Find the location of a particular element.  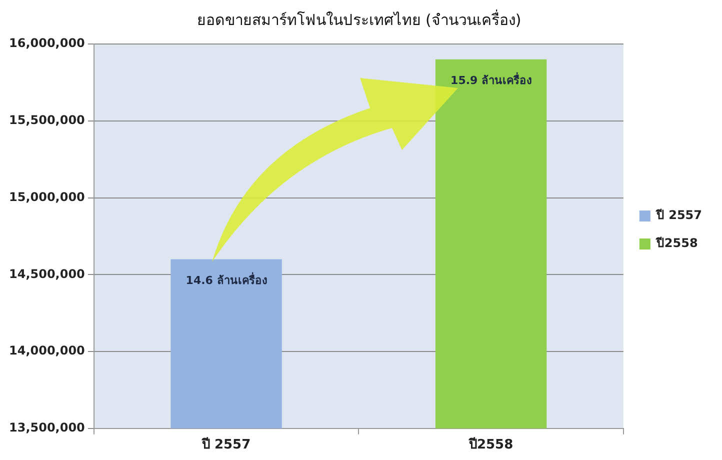

y-tick-label: 13,500,000 is located at coordinates (46, 427).